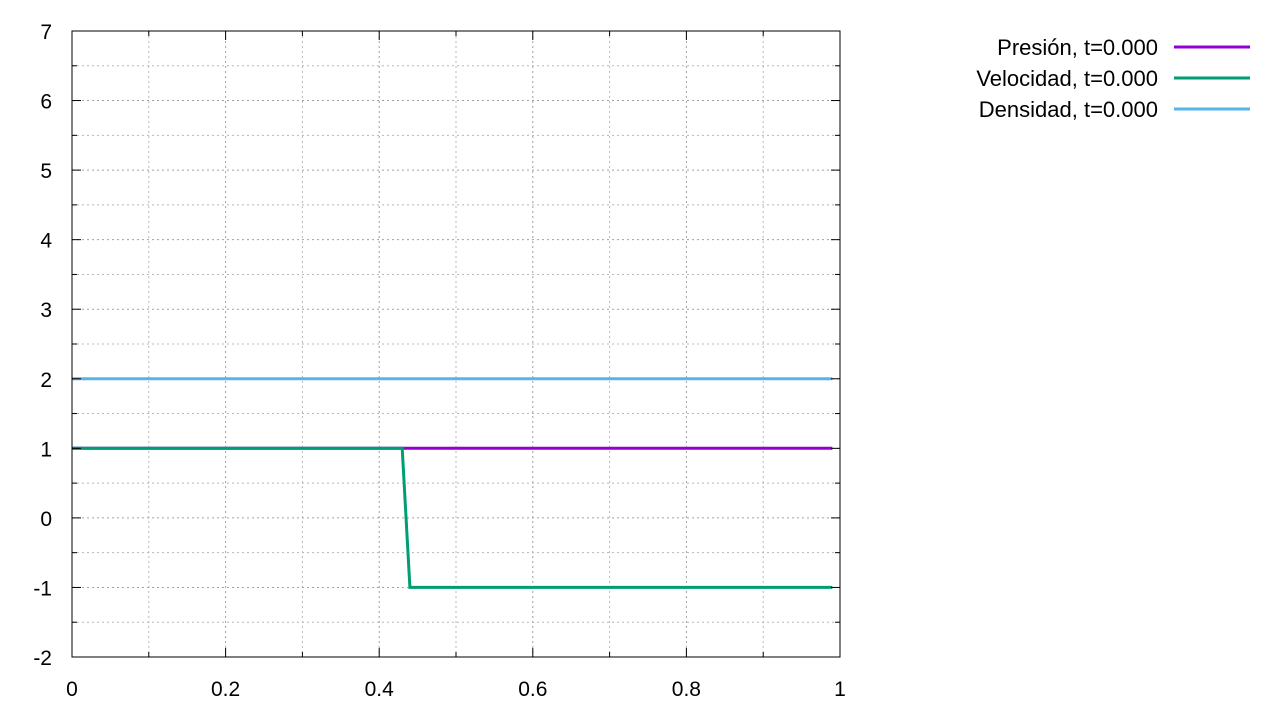 This screenshot has width=1280, height=720. What do you see at coordinates (456, 689) in the screenshot?
I see `x-axis-tick-labels: 0 0.2 0.4 0.6 0.8 1` at bounding box center [456, 689].